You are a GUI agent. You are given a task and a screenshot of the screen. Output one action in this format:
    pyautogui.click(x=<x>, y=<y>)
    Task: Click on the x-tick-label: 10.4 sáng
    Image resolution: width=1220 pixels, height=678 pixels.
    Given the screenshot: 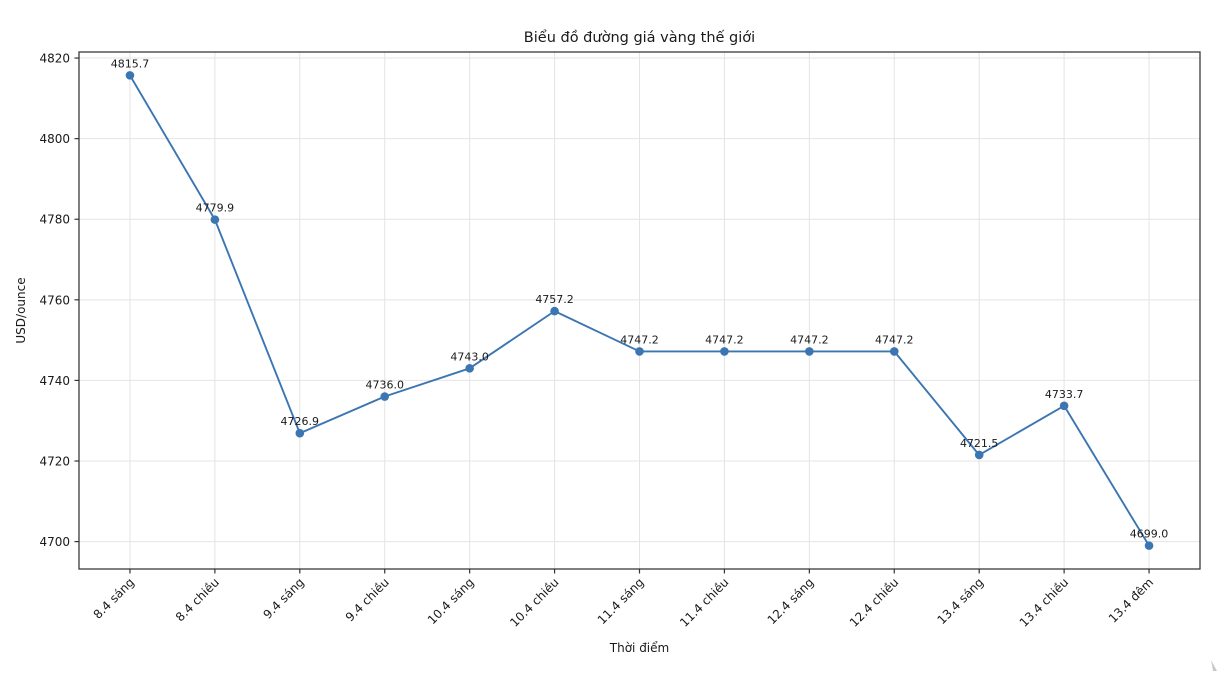 What is the action you would take?
    pyautogui.click(x=451, y=601)
    